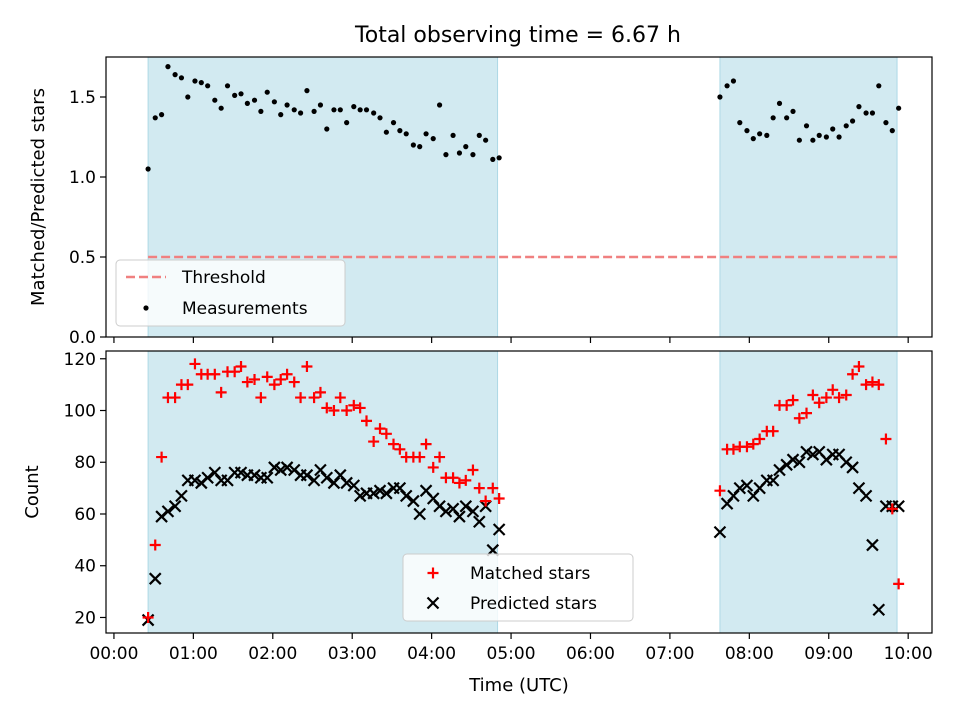 The height and width of the screenshot is (720, 960). Describe the element at coordinates (511, 340) in the screenshot. I see `ratio-x-ticks` at that location.